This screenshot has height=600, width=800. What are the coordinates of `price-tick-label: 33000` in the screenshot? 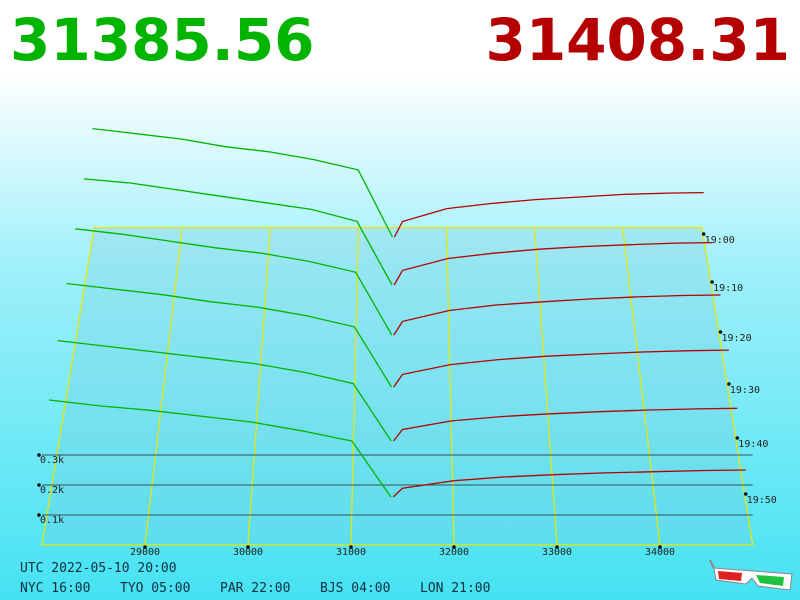 It's located at (557, 552).